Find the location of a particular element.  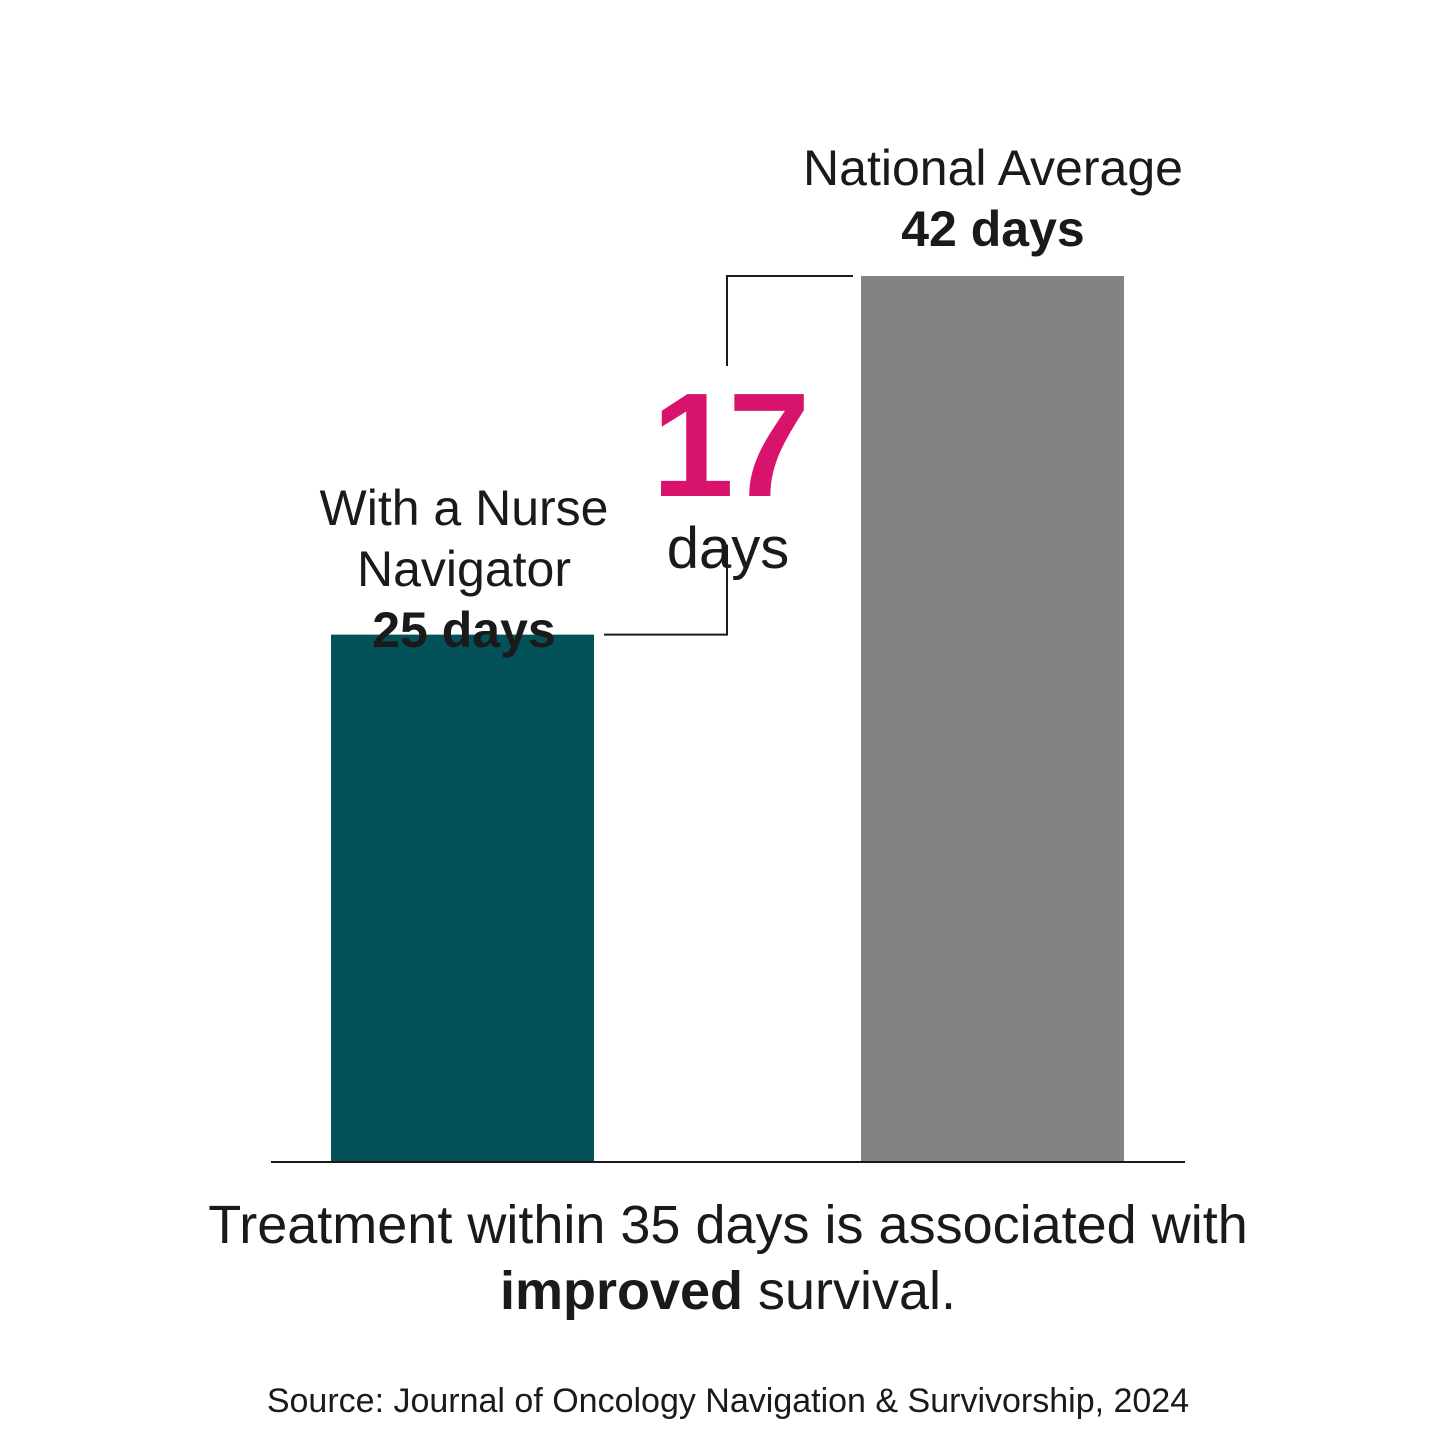

difference-bracket-top is located at coordinates (789, 320).